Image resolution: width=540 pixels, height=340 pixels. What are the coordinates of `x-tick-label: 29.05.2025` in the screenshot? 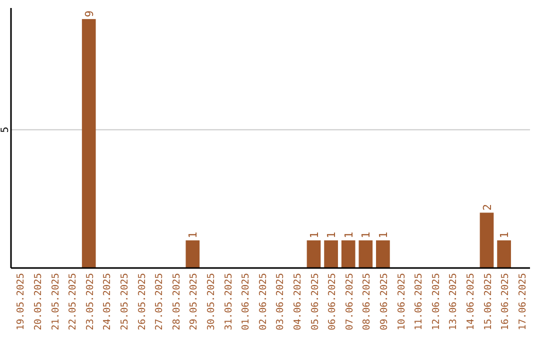 It's located at (194, 301).